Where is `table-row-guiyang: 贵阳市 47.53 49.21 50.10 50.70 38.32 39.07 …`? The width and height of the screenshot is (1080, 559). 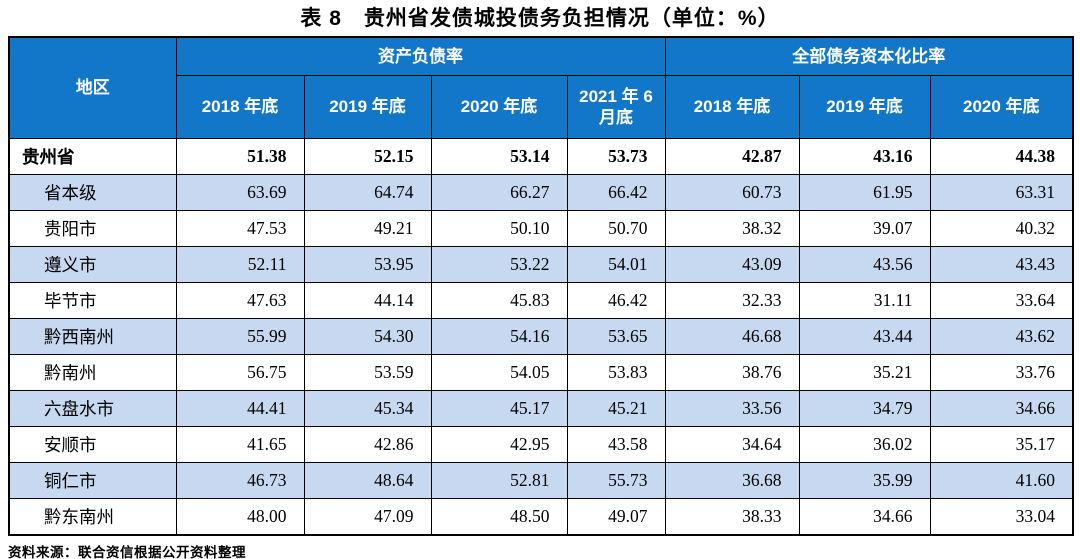
table-row-guiyang: 贵阳市 47.53 49.21 50.10 50.70 38.32 39.07 … is located at coordinates (541, 228).